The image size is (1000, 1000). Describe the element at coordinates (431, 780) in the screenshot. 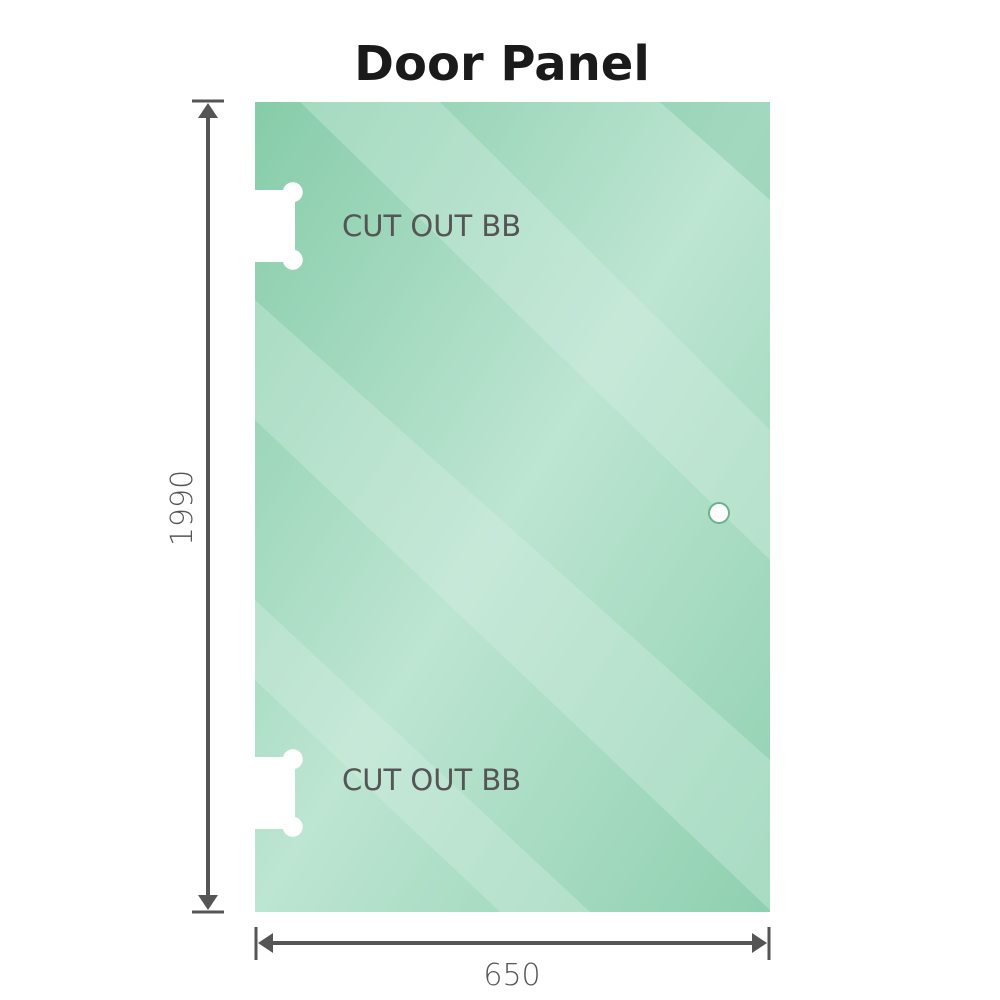

I see `cutout-bottom-label: CUT OUT BB` at that location.